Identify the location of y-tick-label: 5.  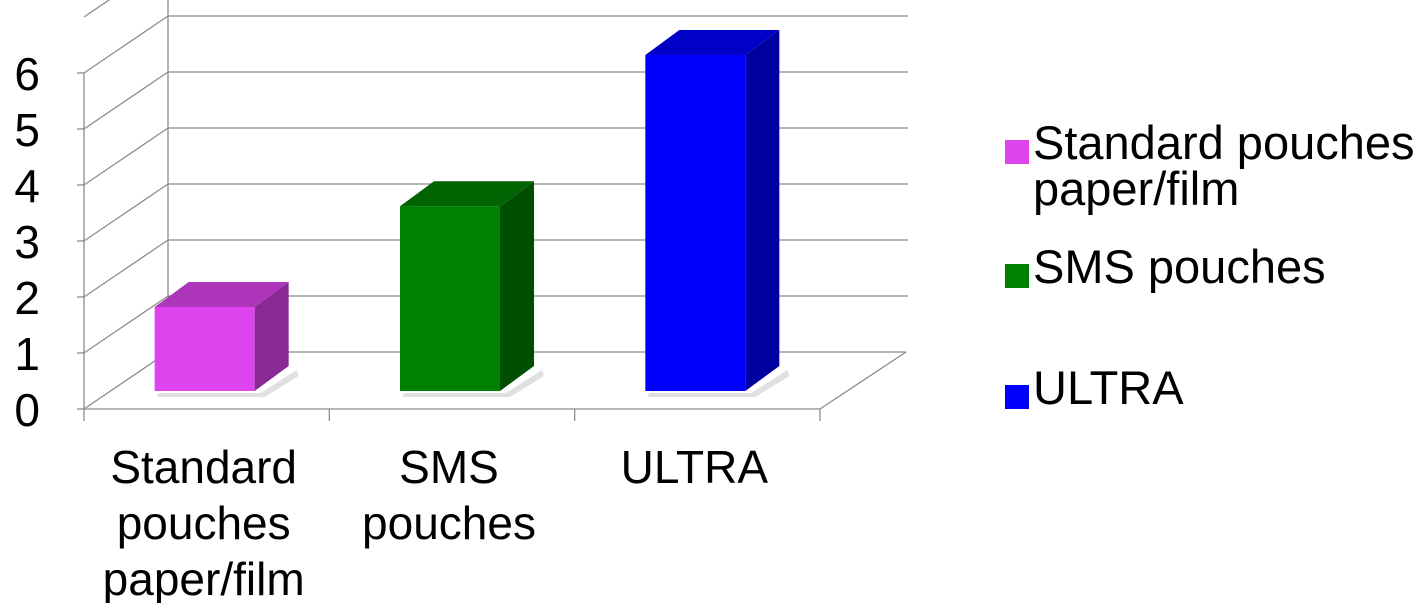
(27, 130).